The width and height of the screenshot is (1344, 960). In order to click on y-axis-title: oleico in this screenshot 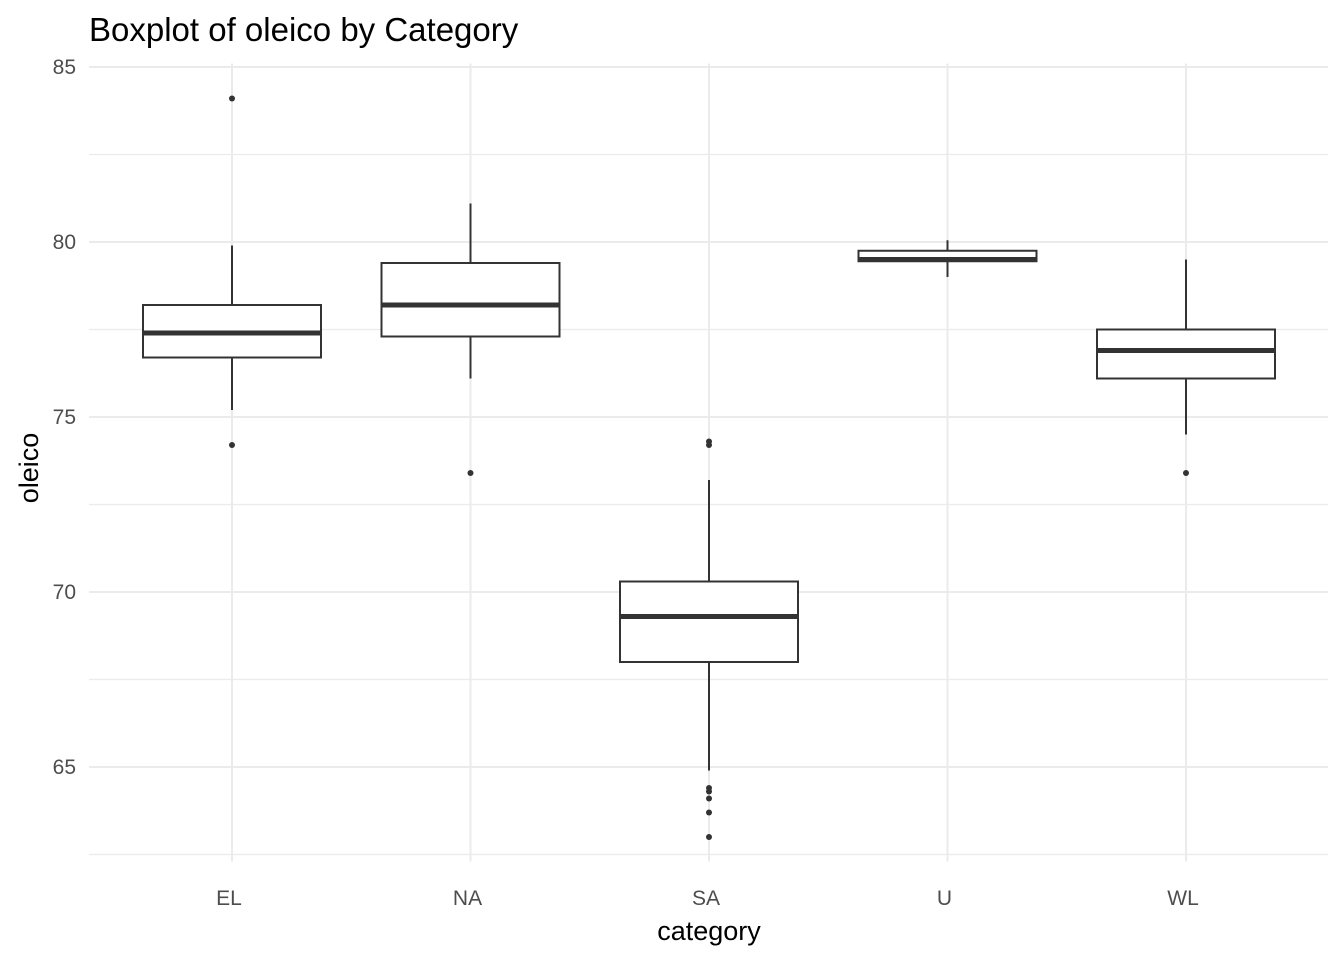, I will do `click(29, 468)`.